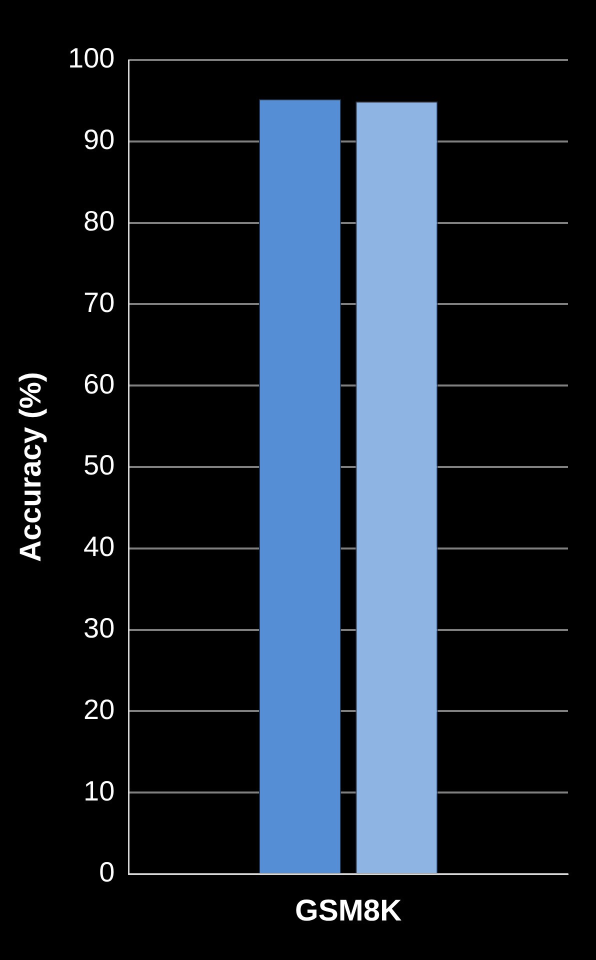  Describe the element at coordinates (99, 465) in the screenshot. I see `y-tick-label: 50` at that location.